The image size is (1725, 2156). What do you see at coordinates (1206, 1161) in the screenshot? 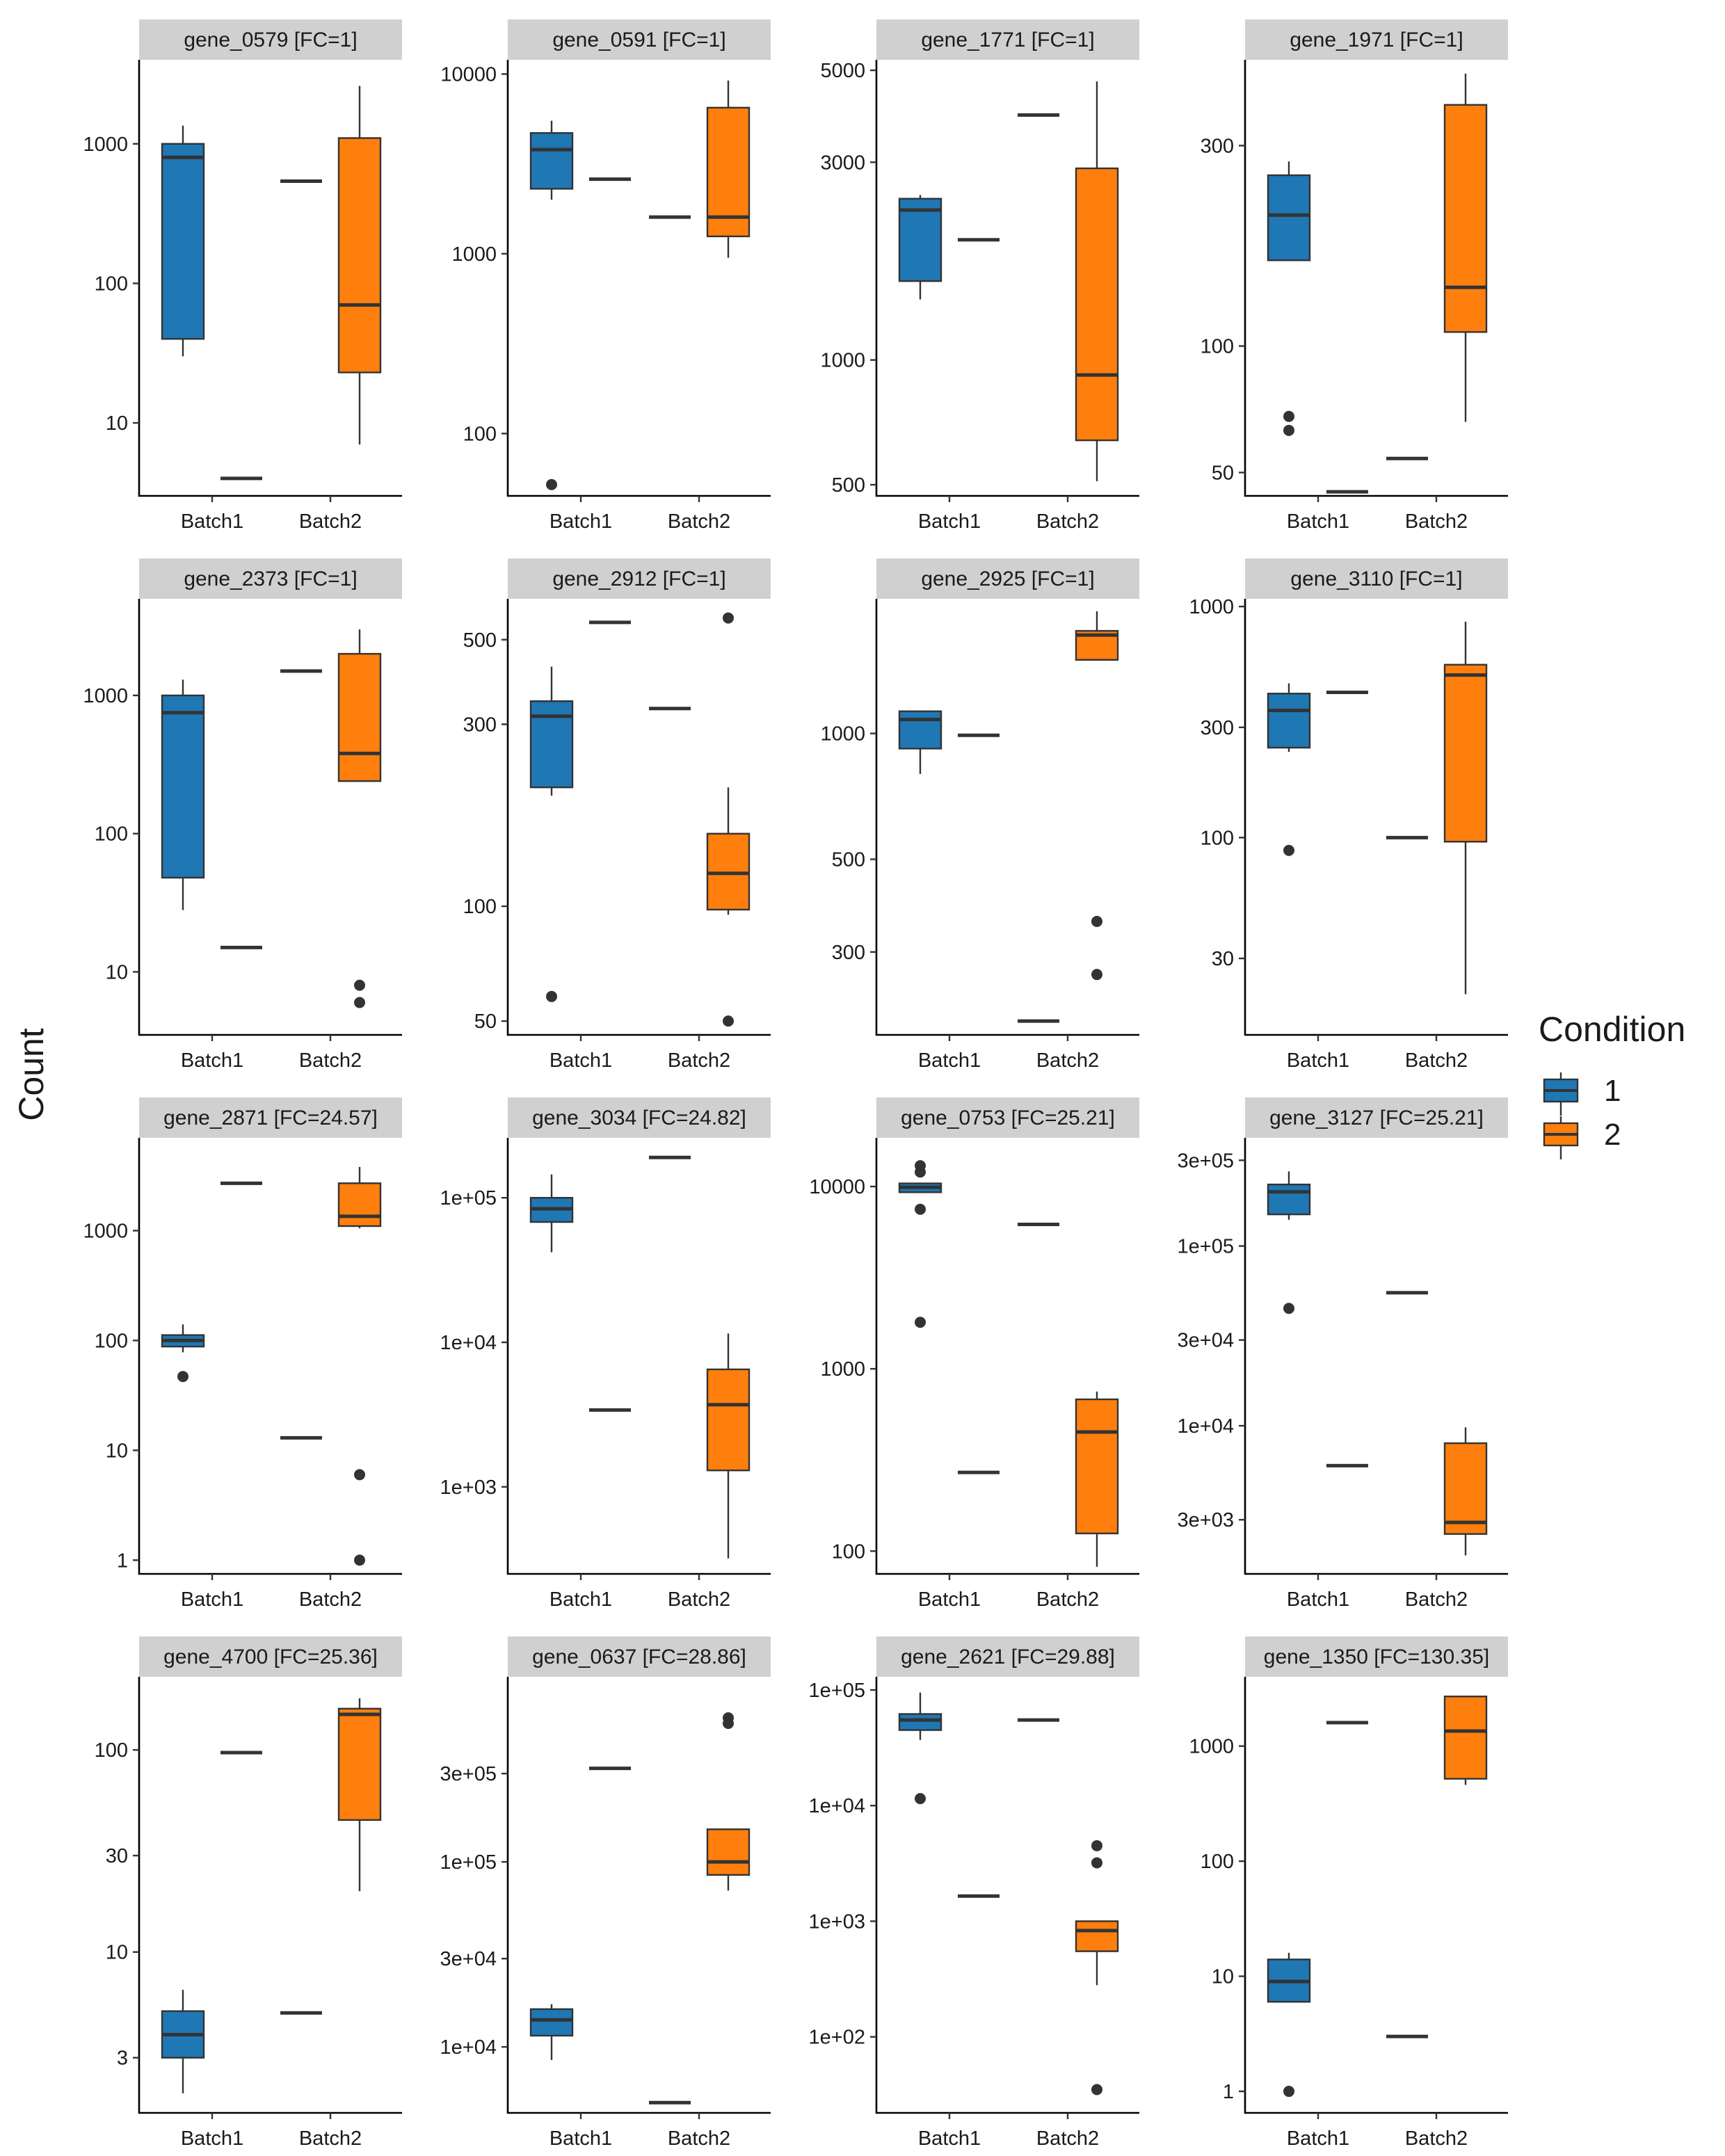
I see `y-tick-label: 3e+05` at bounding box center [1206, 1161].